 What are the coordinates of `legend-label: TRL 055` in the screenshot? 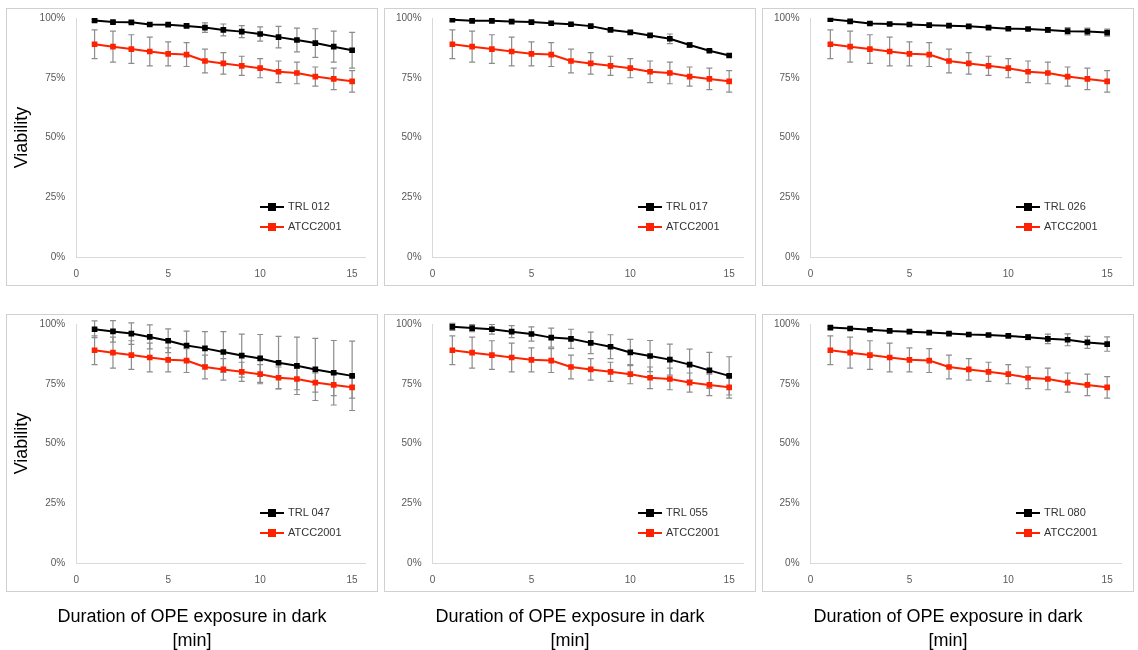 It's located at (687, 512).